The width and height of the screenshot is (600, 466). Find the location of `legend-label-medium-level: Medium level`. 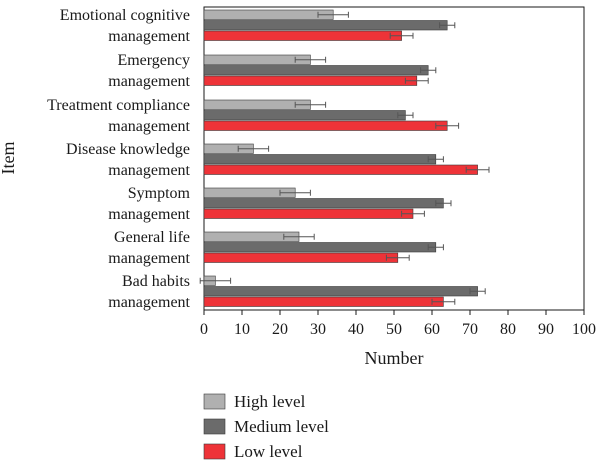

legend-label-medium-level: Medium level is located at coordinates (281, 426).